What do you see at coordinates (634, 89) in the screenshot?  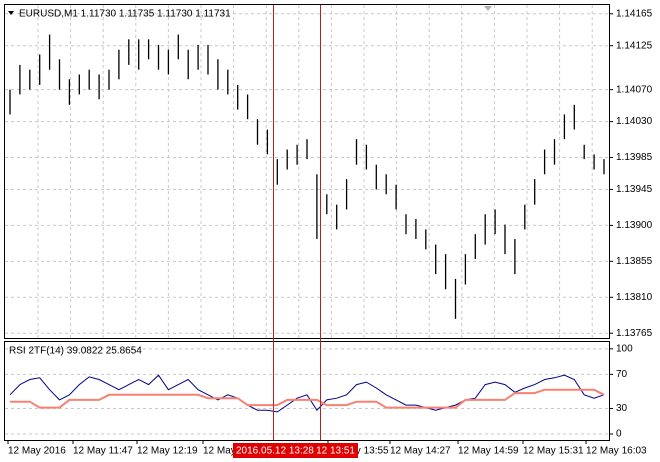 I see `y-tick-label: 1.14070` at bounding box center [634, 89].